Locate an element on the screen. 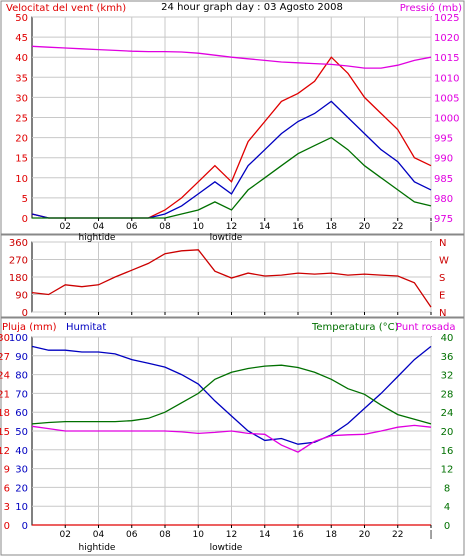 The width and height of the screenshot is (465, 556). humidity-ytick-label: 90 is located at coordinates (21, 357).